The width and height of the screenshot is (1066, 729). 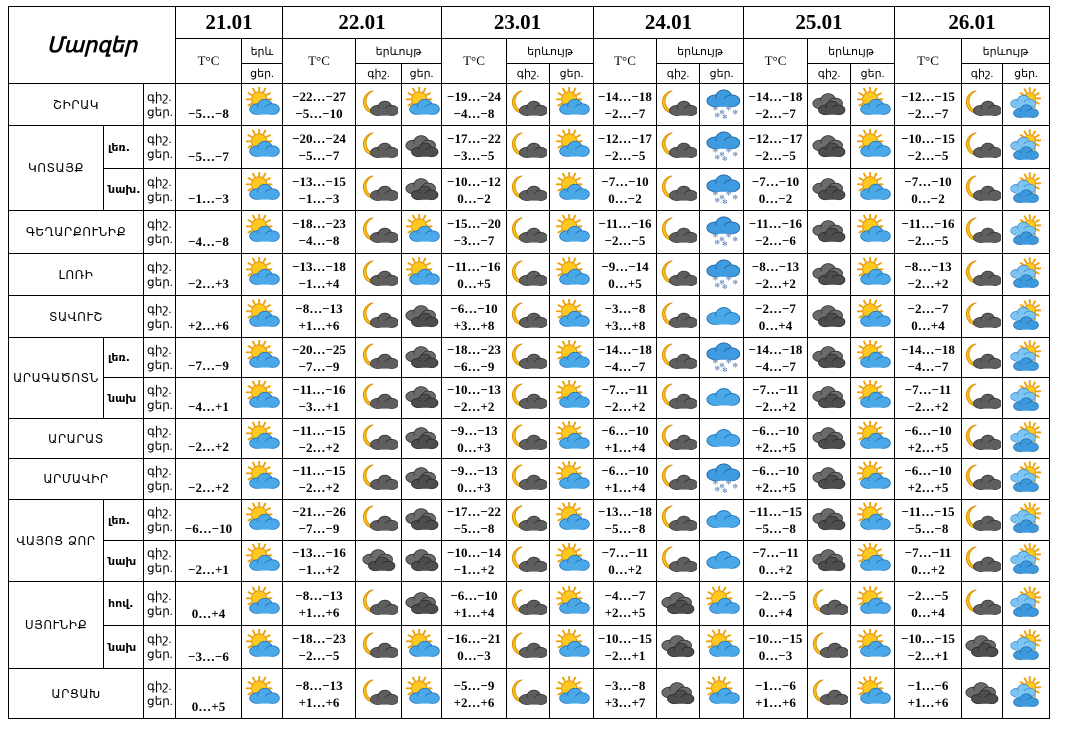 What do you see at coordinates (76, 316) in the screenshot?
I see `region-name: ՏԱՎՈՒՇ` at bounding box center [76, 316].